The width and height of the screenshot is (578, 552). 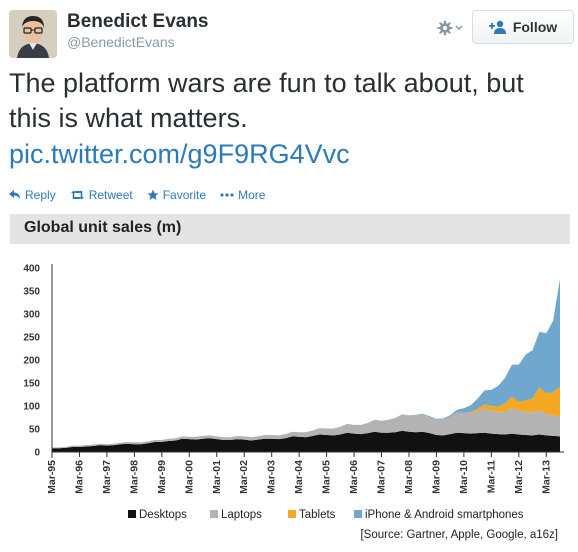 I want to click on y-tick-label: 350, so click(x=31, y=292).